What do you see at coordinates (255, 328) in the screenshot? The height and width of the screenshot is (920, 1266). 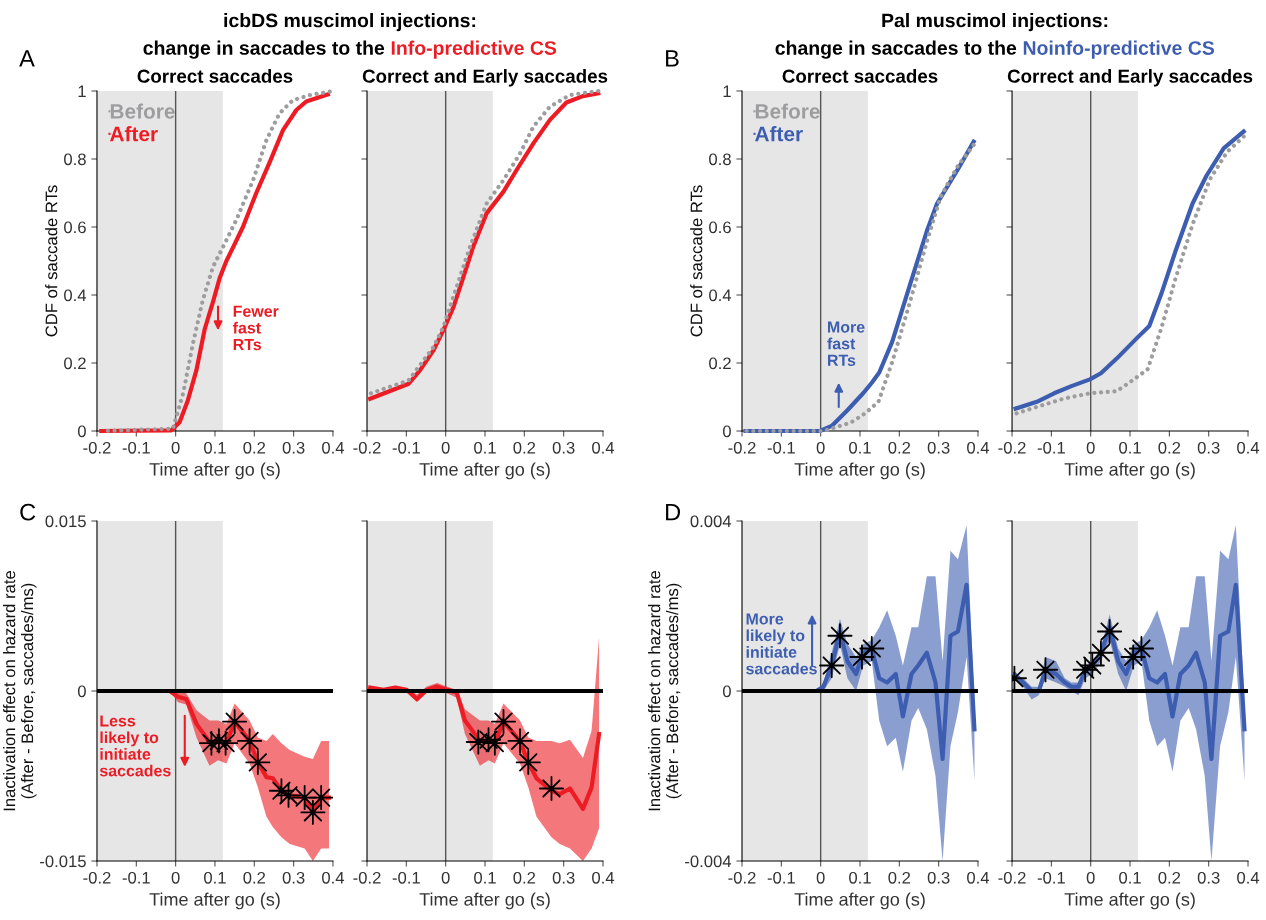 I see `annotation: Fewer fast RTs` at bounding box center [255, 328].